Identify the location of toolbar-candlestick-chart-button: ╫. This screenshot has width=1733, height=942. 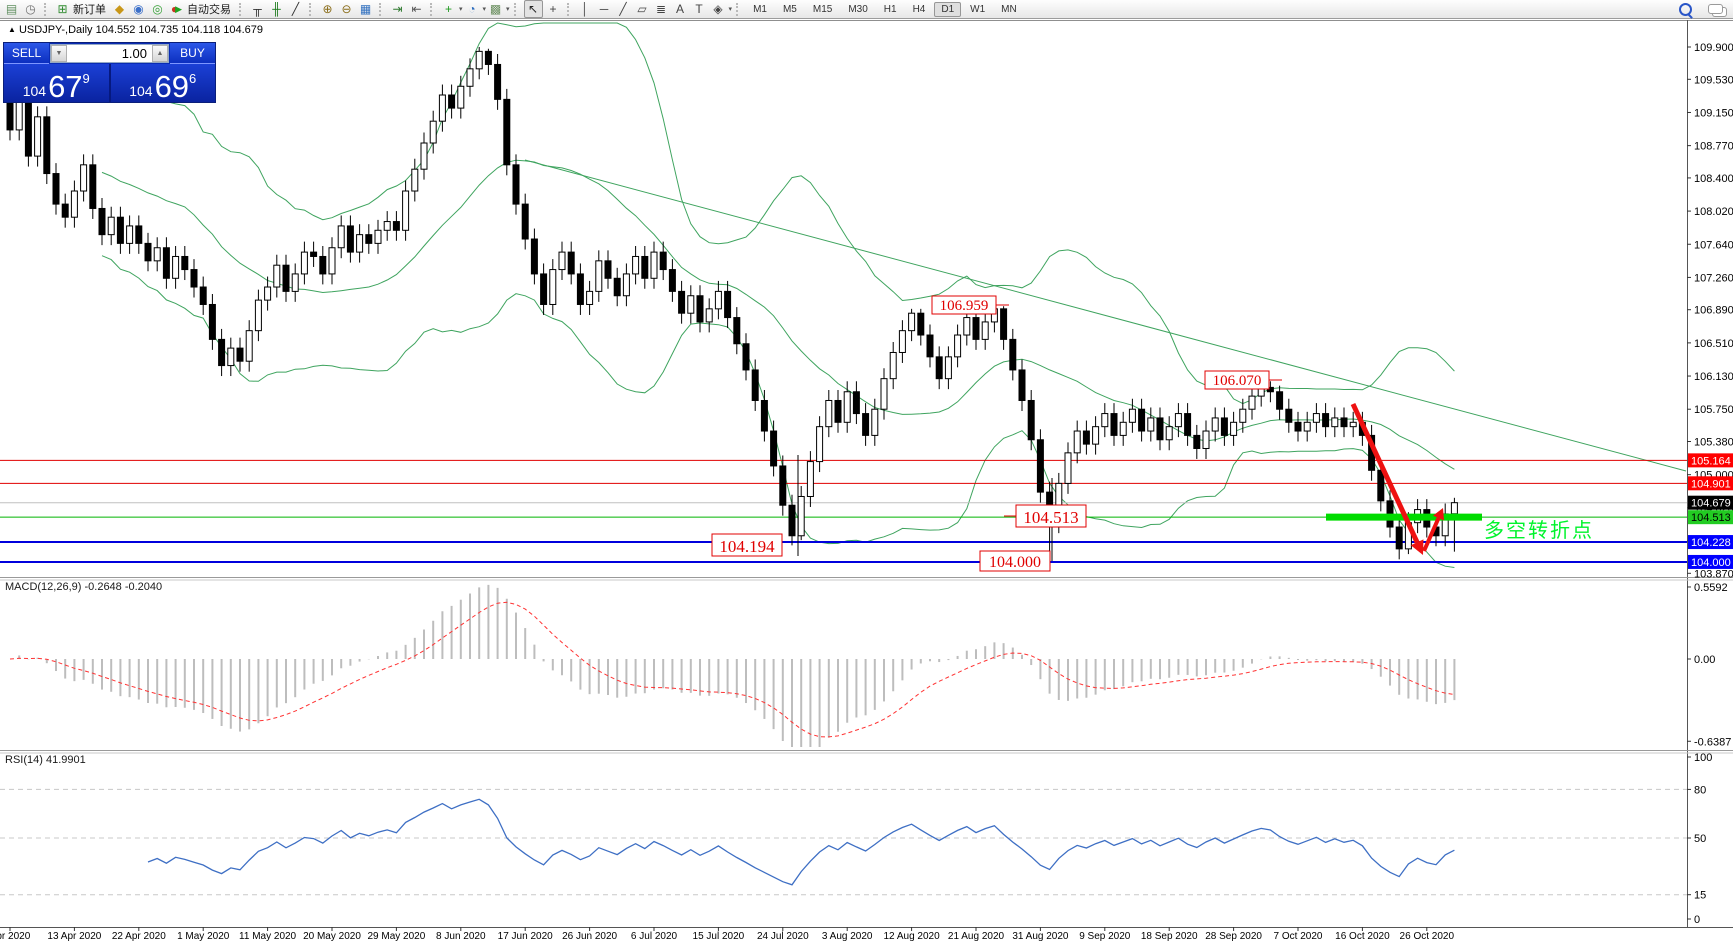
(276, 9).